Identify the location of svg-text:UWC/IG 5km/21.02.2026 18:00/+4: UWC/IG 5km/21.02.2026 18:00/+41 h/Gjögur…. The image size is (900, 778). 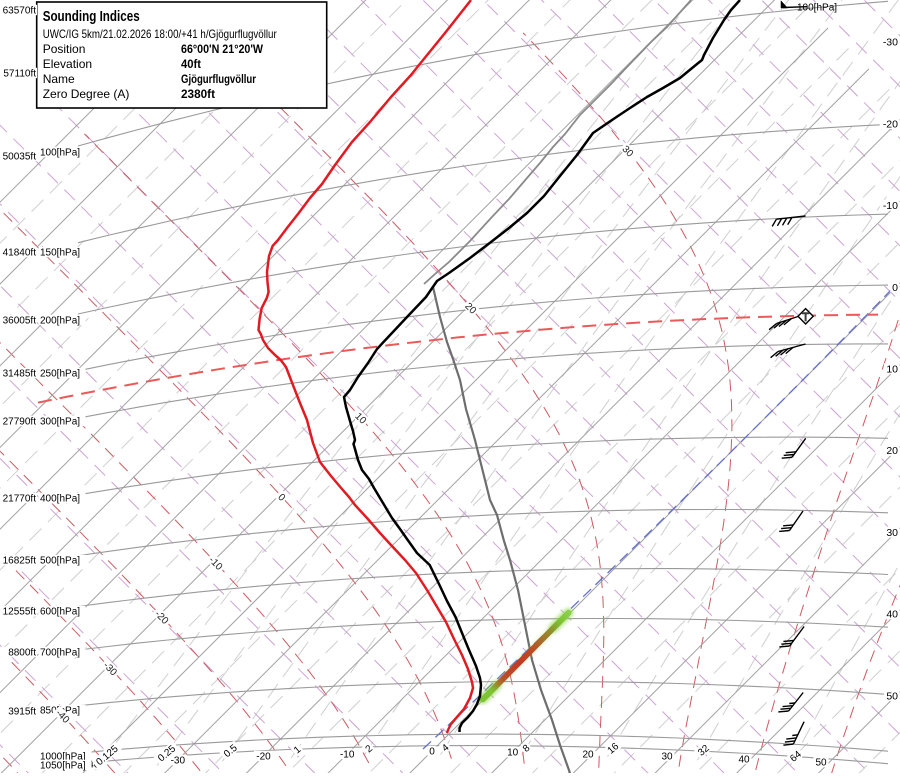
(160, 34).